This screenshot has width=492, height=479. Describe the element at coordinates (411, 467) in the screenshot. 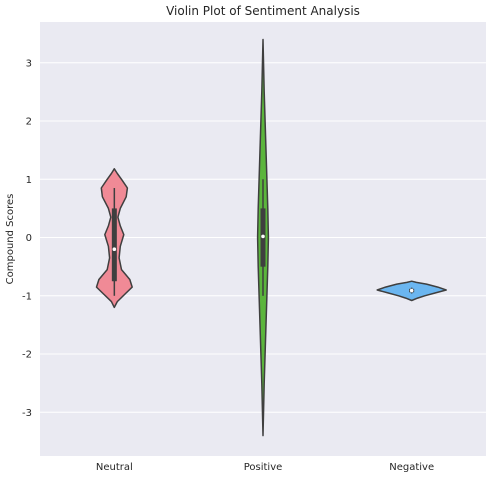

I see `x-tick-label: Negative` at that location.